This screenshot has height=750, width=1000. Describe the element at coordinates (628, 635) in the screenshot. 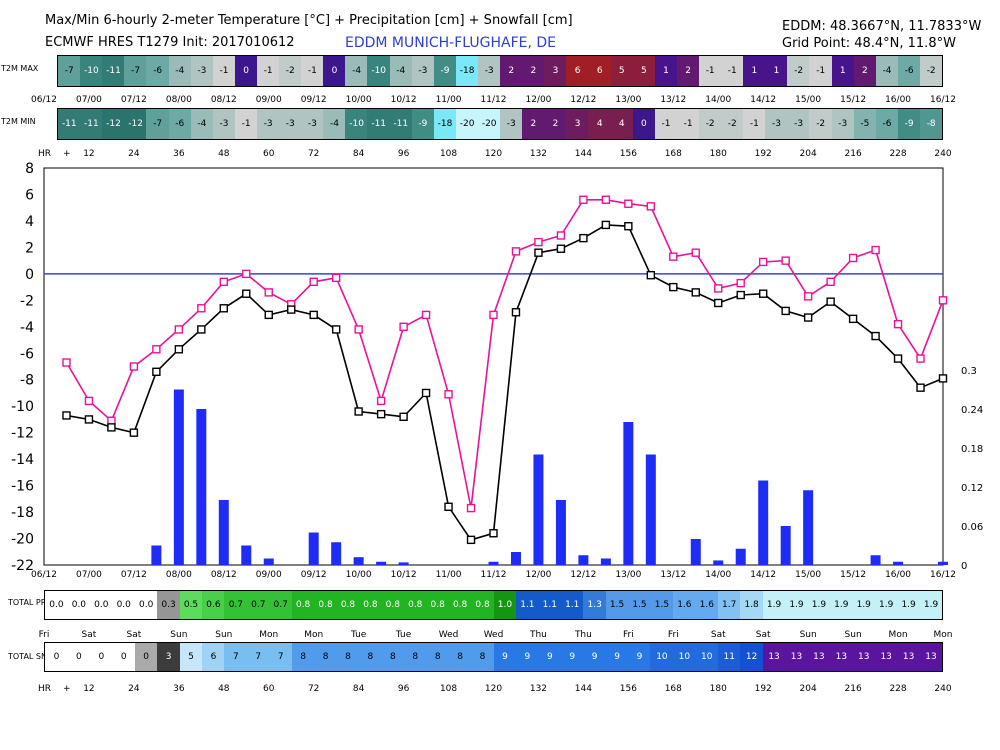

I see `day-tick-label: Fri` at that location.